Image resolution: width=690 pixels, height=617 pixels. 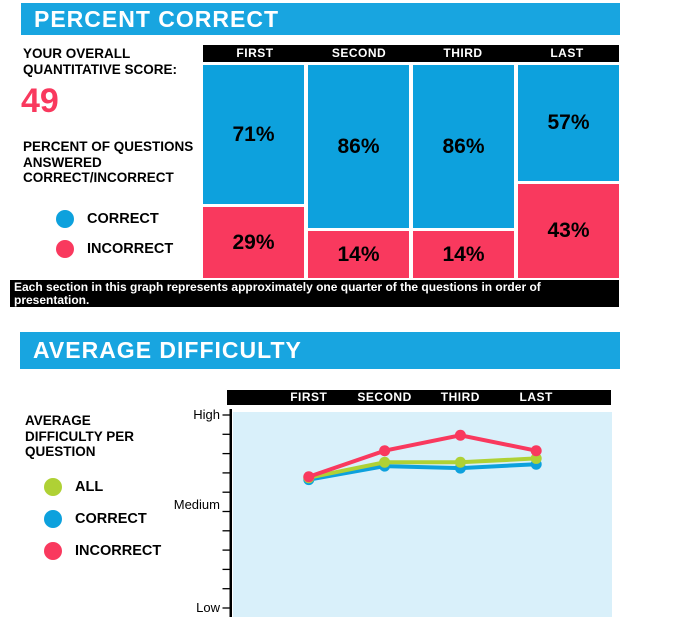 What do you see at coordinates (536, 458) in the screenshot?
I see `data-point-all-last` at bounding box center [536, 458].